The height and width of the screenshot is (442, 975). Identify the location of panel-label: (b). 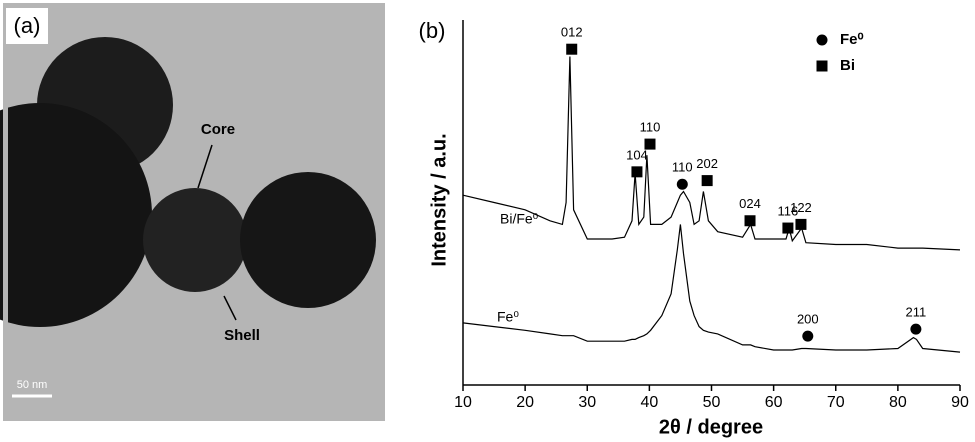
(432, 30).